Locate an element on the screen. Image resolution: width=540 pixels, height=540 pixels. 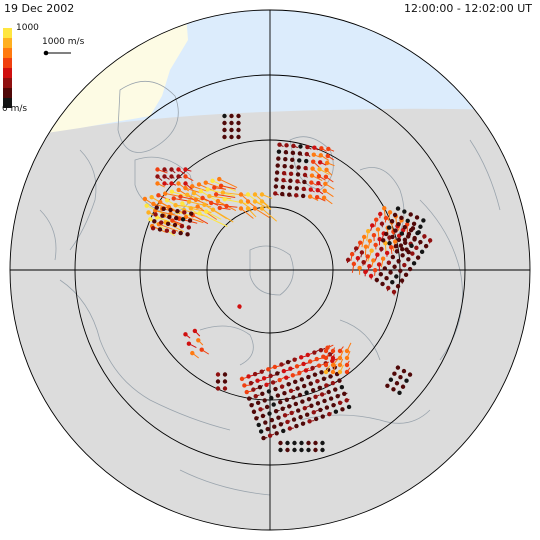
scale-segment is located at coordinates (7, 73).